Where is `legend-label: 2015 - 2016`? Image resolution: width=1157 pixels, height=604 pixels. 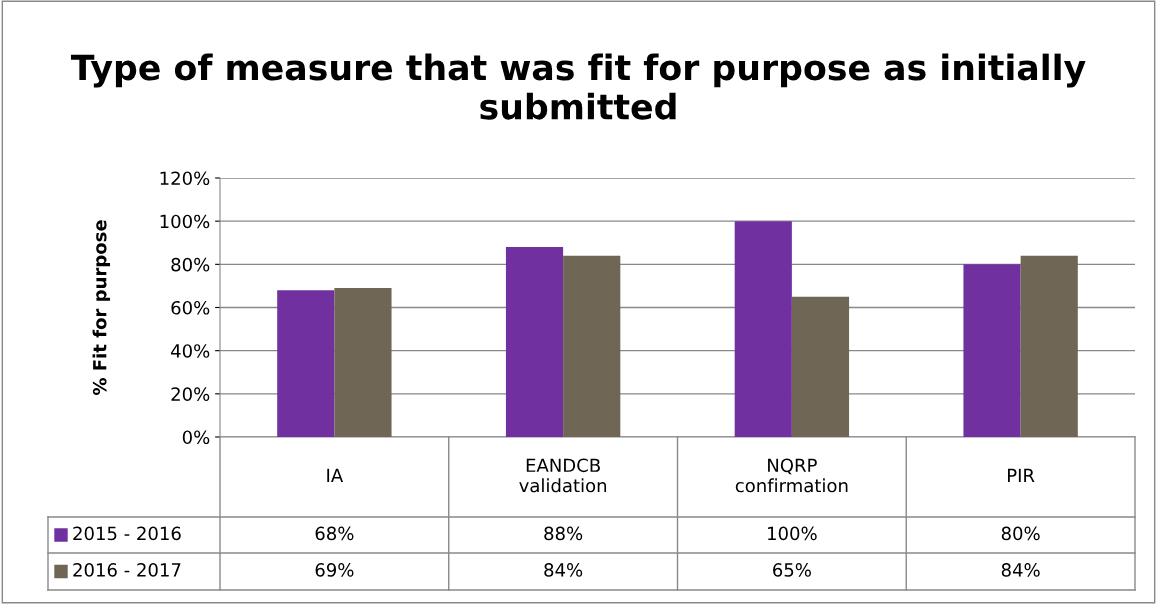 legend-label: 2015 - 2016 is located at coordinates (127, 533).